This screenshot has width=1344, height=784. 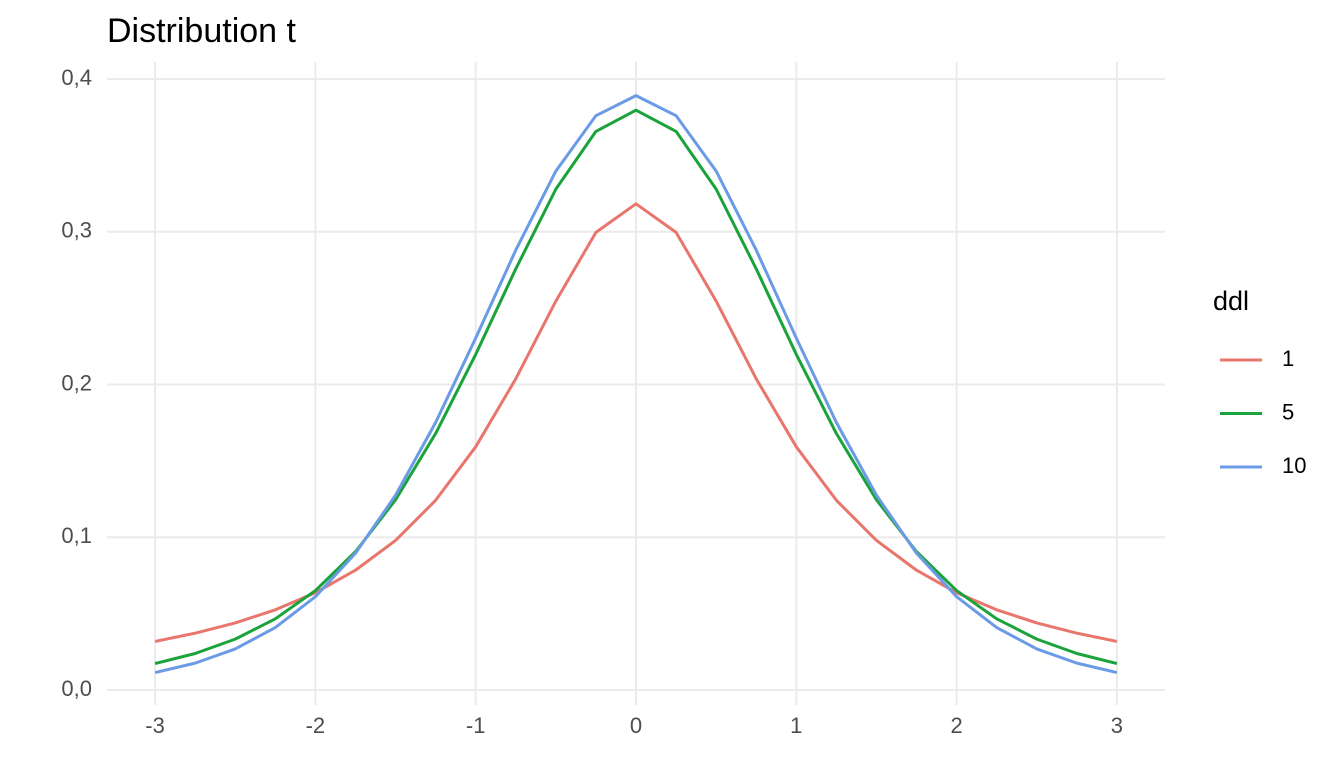 I want to click on legend-label: 10, so click(x=1294, y=465).